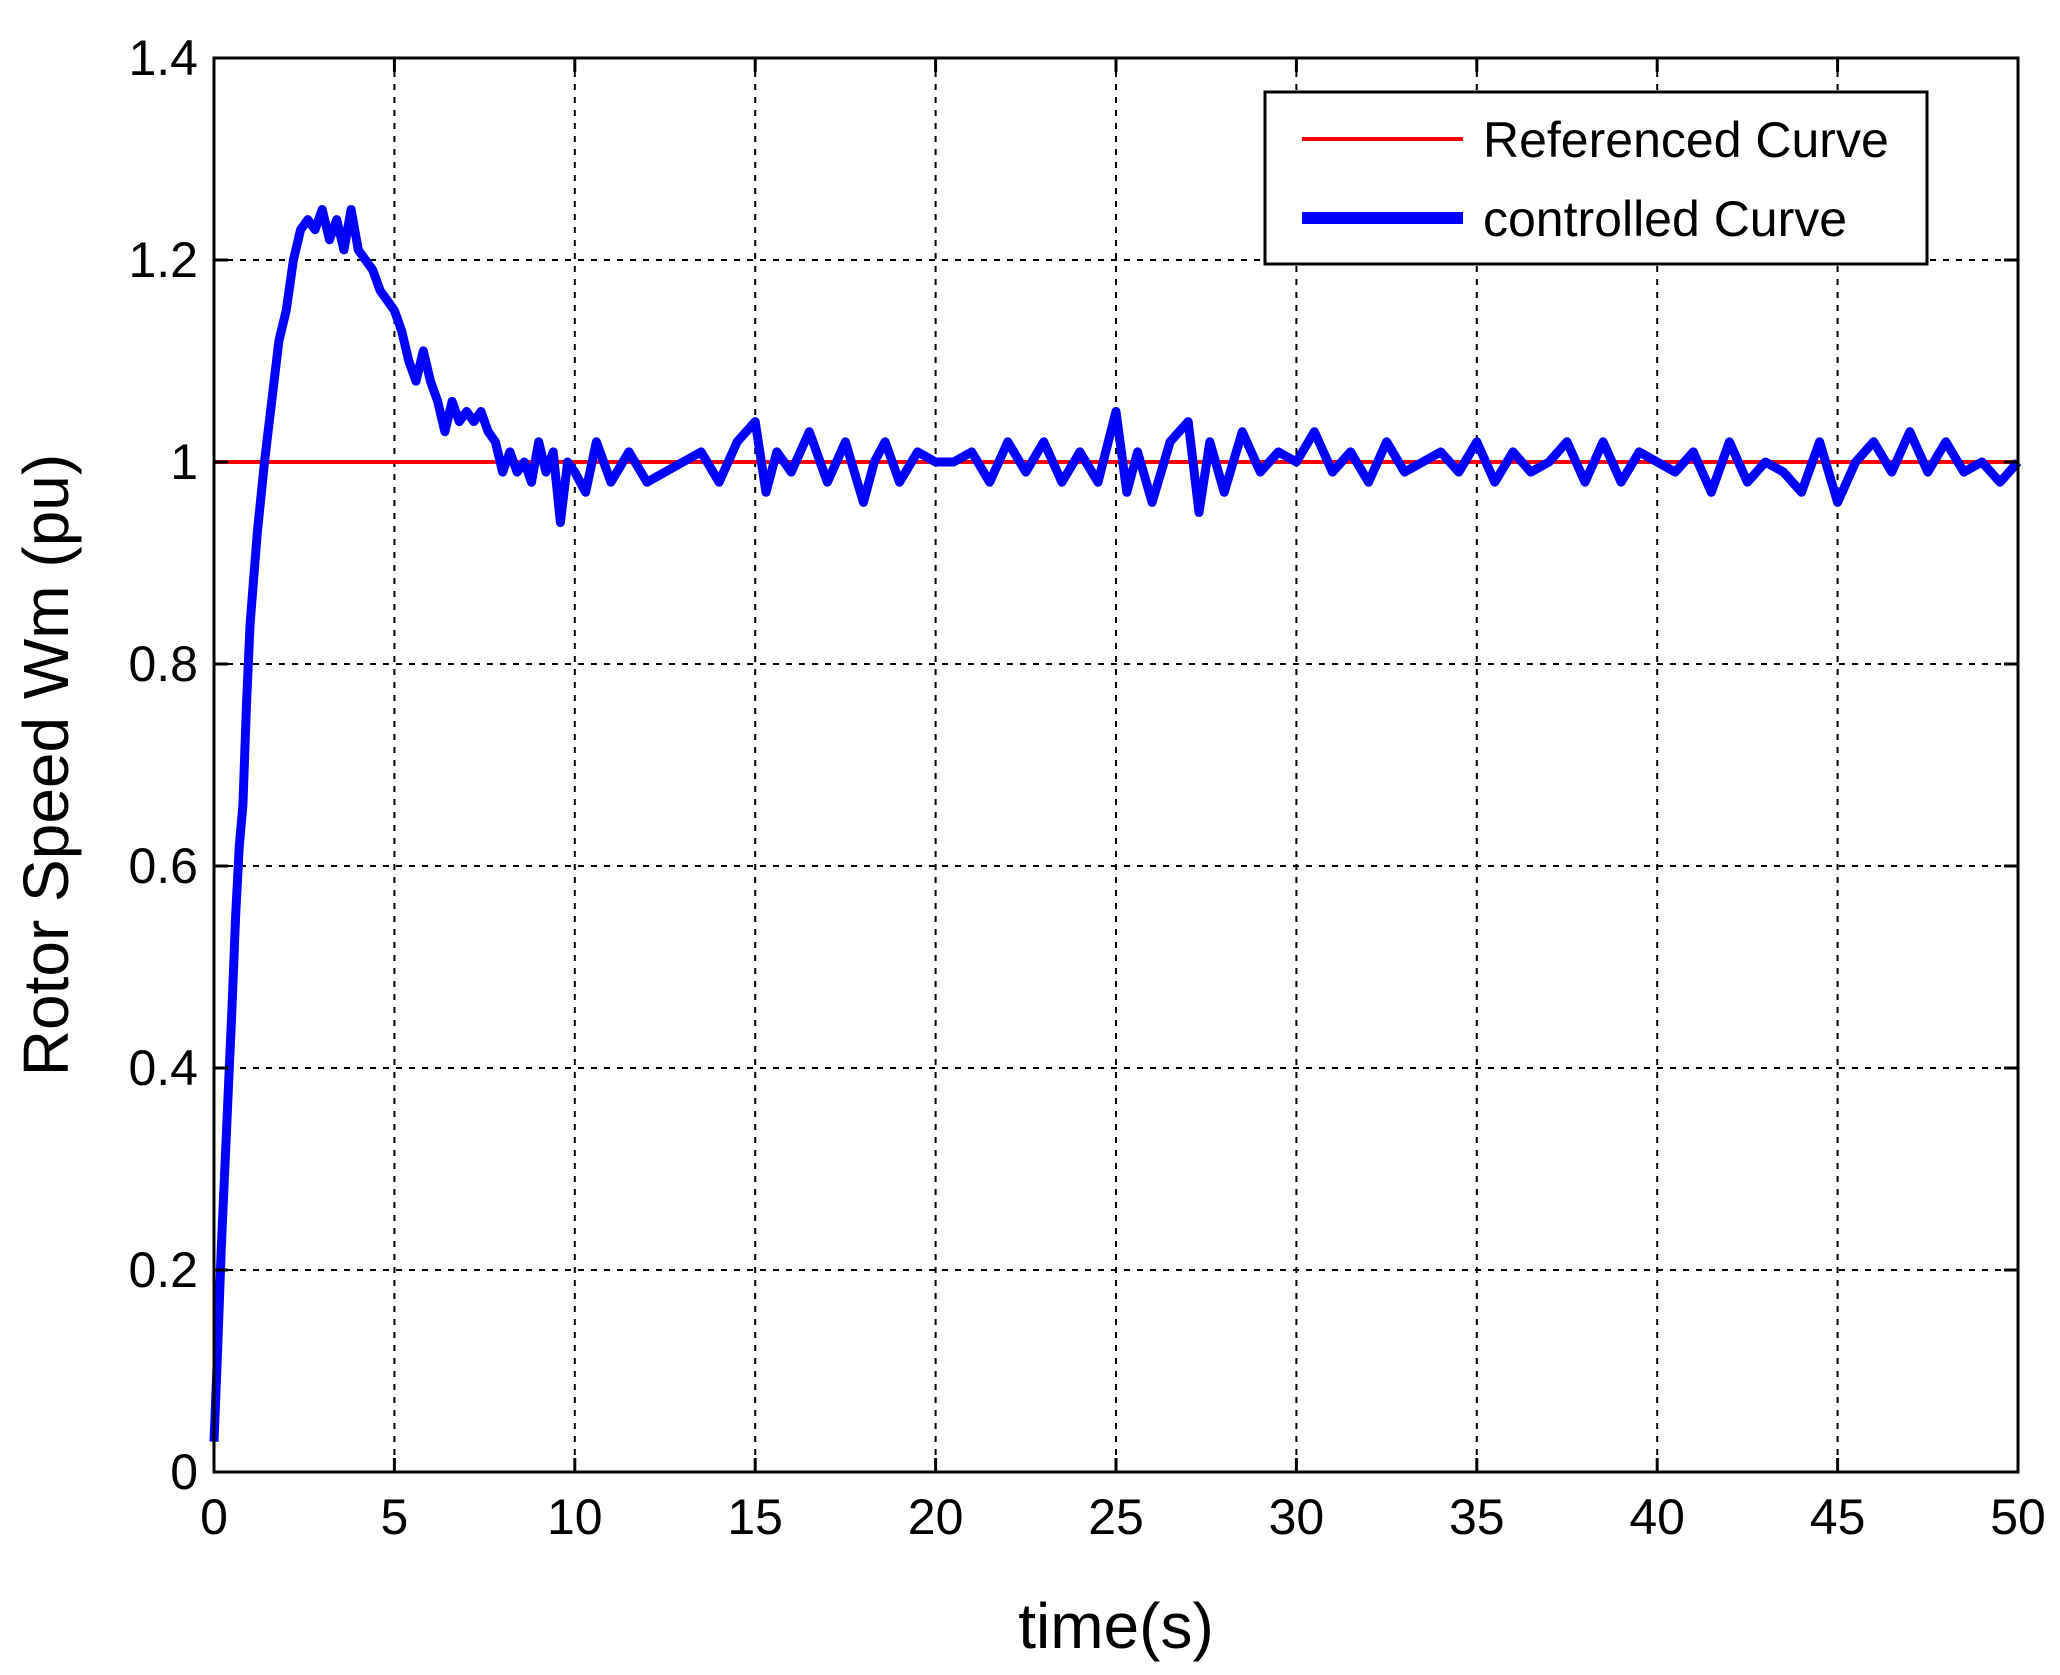 The image size is (2060, 1675). What do you see at coordinates (46, 765) in the screenshot?
I see `y-axis-title: Rotor Speed Wm (pu)` at bounding box center [46, 765].